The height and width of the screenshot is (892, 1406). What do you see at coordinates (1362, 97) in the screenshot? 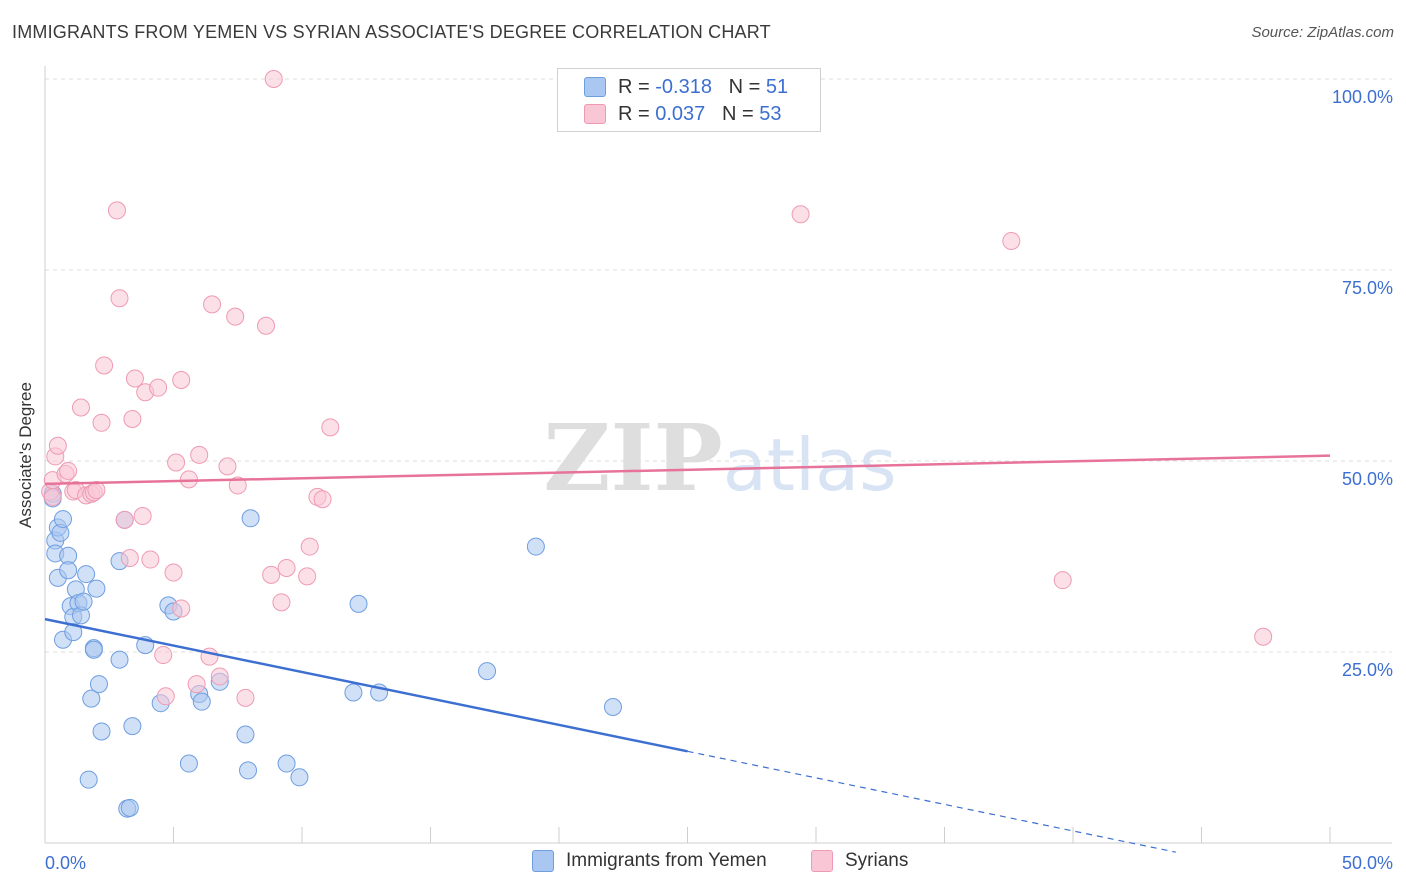
I see `y-tick-label: 100.0%` at bounding box center [1362, 97].